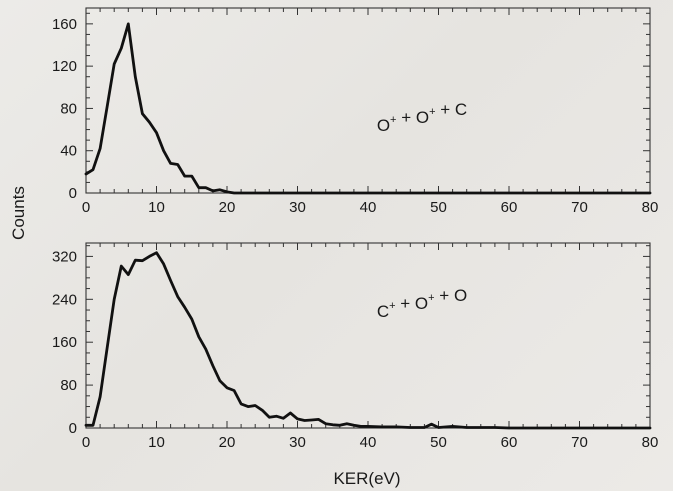  Describe the element at coordinates (64, 66) in the screenshot. I see `y-tick-label: 120` at that location.